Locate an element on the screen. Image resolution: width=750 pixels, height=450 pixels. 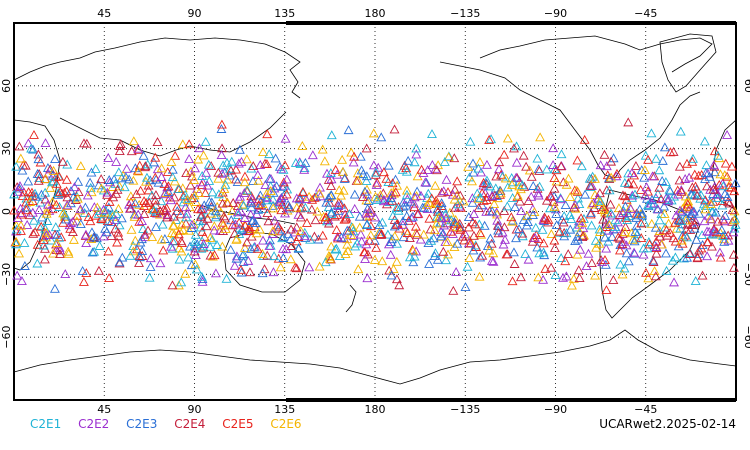
bottom-lon-tick-label: −90 is located at coordinates (555, 409).